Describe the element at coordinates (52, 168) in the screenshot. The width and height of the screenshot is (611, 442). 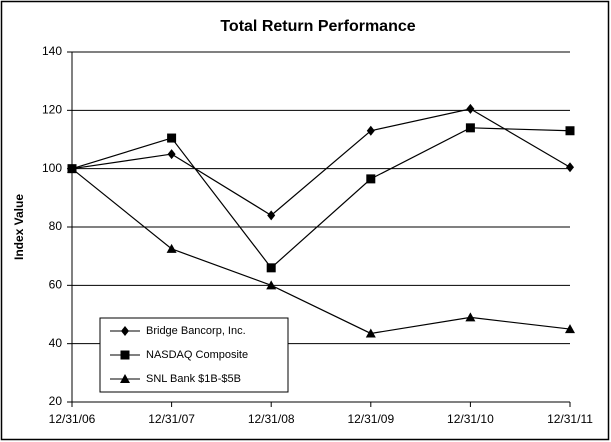
I see `y-tick-label: 100` at that location.